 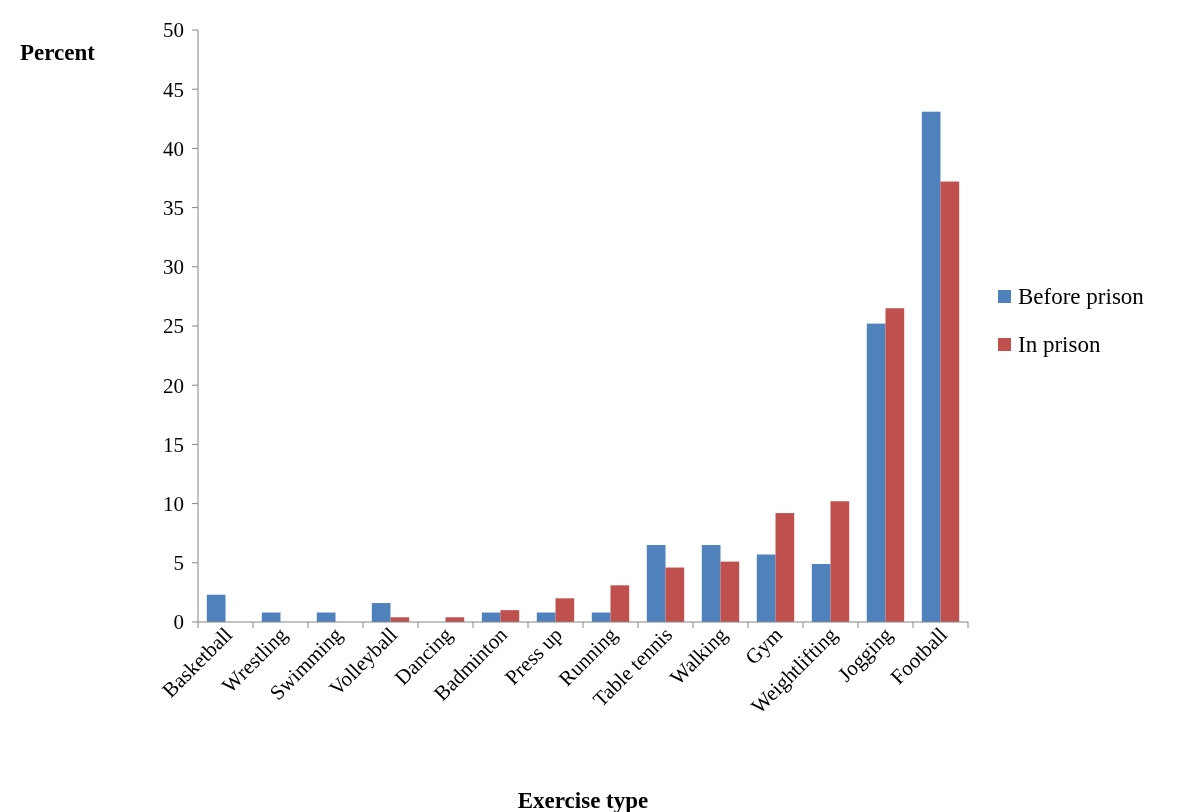 I want to click on y-axis-title: Percent, so click(x=58, y=52).